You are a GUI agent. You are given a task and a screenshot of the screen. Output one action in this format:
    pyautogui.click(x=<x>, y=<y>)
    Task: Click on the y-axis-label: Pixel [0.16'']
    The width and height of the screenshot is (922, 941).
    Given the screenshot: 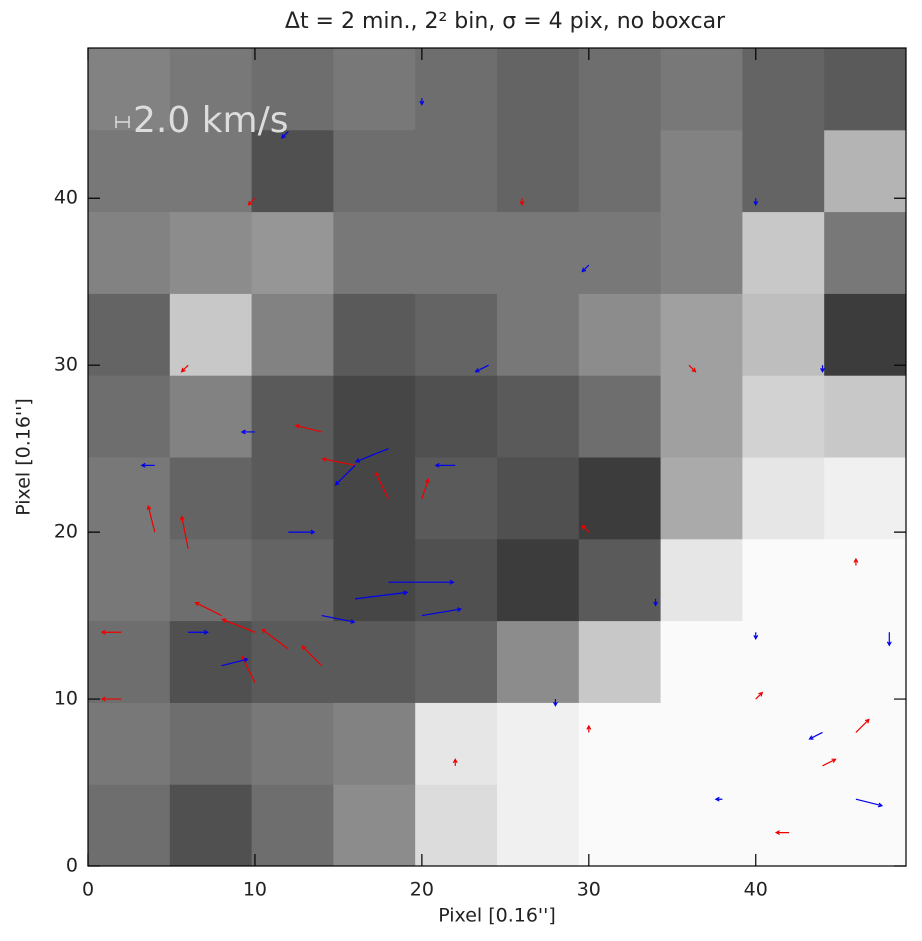 What is the action you would take?
    pyautogui.click(x=24, y=457)
    